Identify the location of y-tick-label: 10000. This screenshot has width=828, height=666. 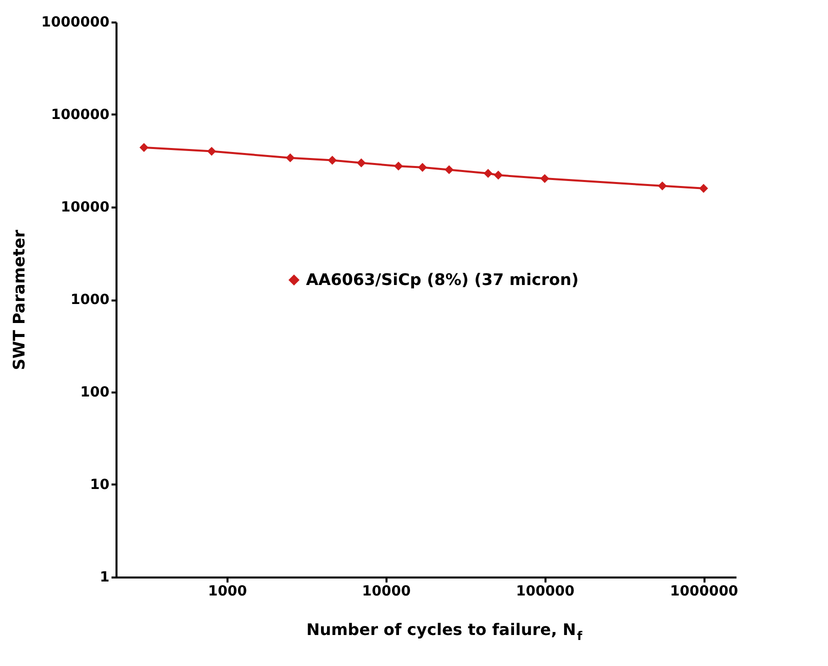
(85, 208).